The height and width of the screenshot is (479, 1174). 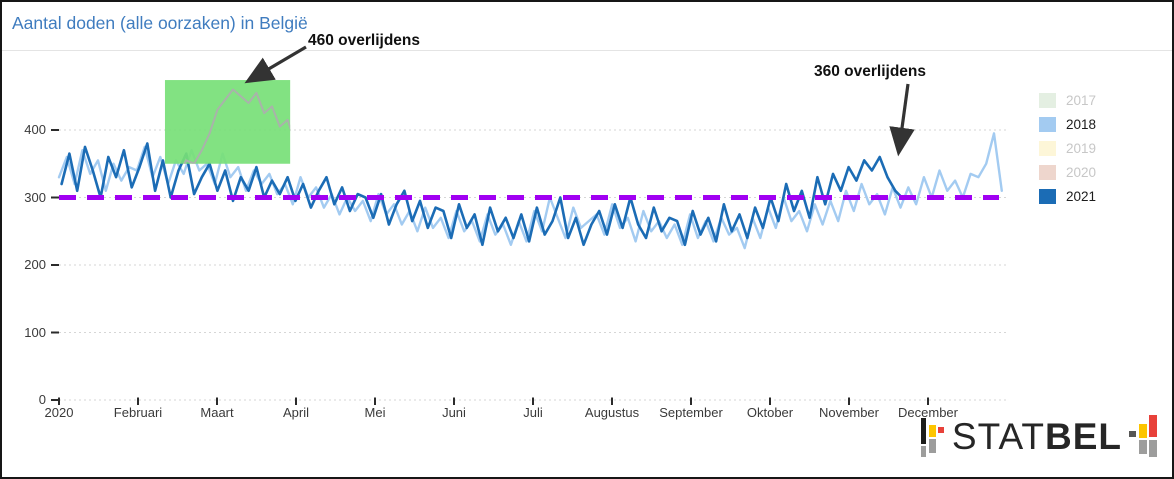 I want to click on legend-label-2021: 2021, so click(x=1081, y=196).